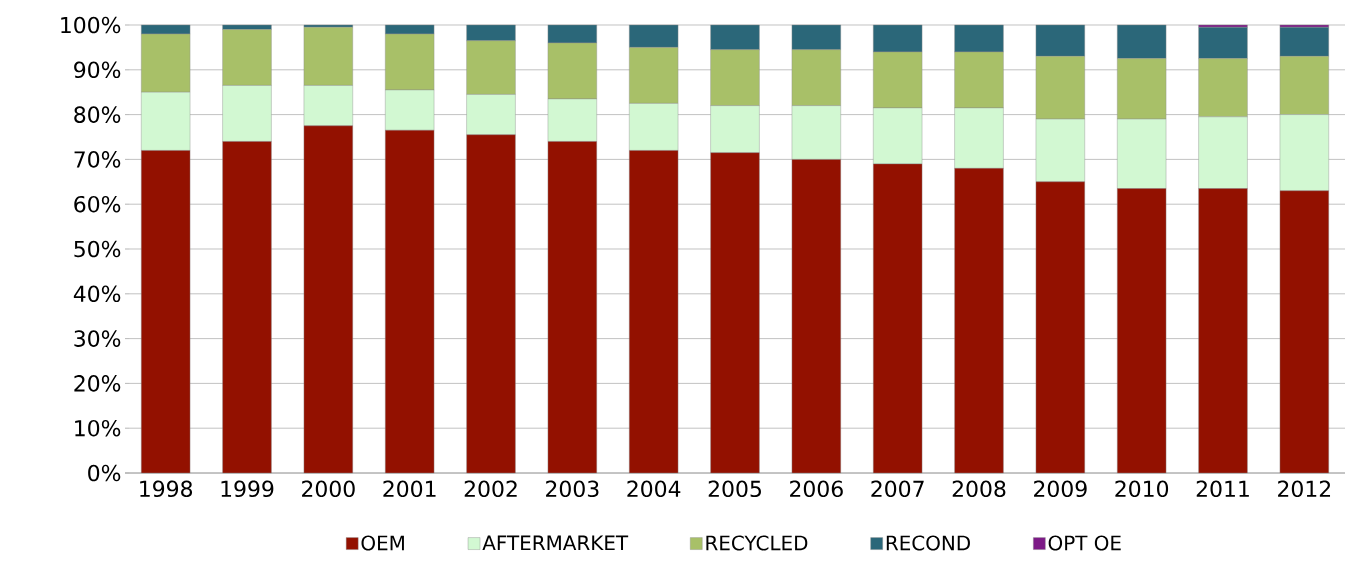 Image resolution: width=1359 pixels, height=583 pixels. What do you see at coordinates (979, 489) in the screenshot?
I see `x-tick-label: 2008` at bounding box center [979, 489].